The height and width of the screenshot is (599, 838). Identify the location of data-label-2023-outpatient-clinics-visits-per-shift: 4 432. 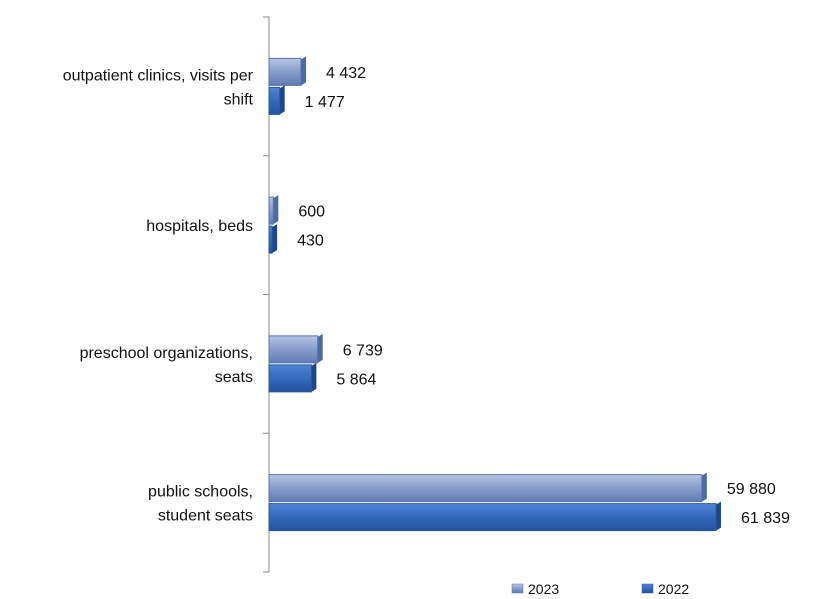
(346, 73).